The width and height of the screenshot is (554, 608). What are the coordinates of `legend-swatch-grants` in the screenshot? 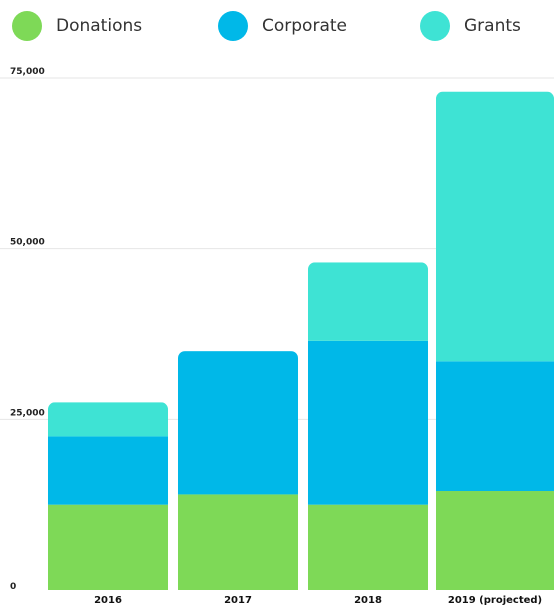 It's located at (435, 26).